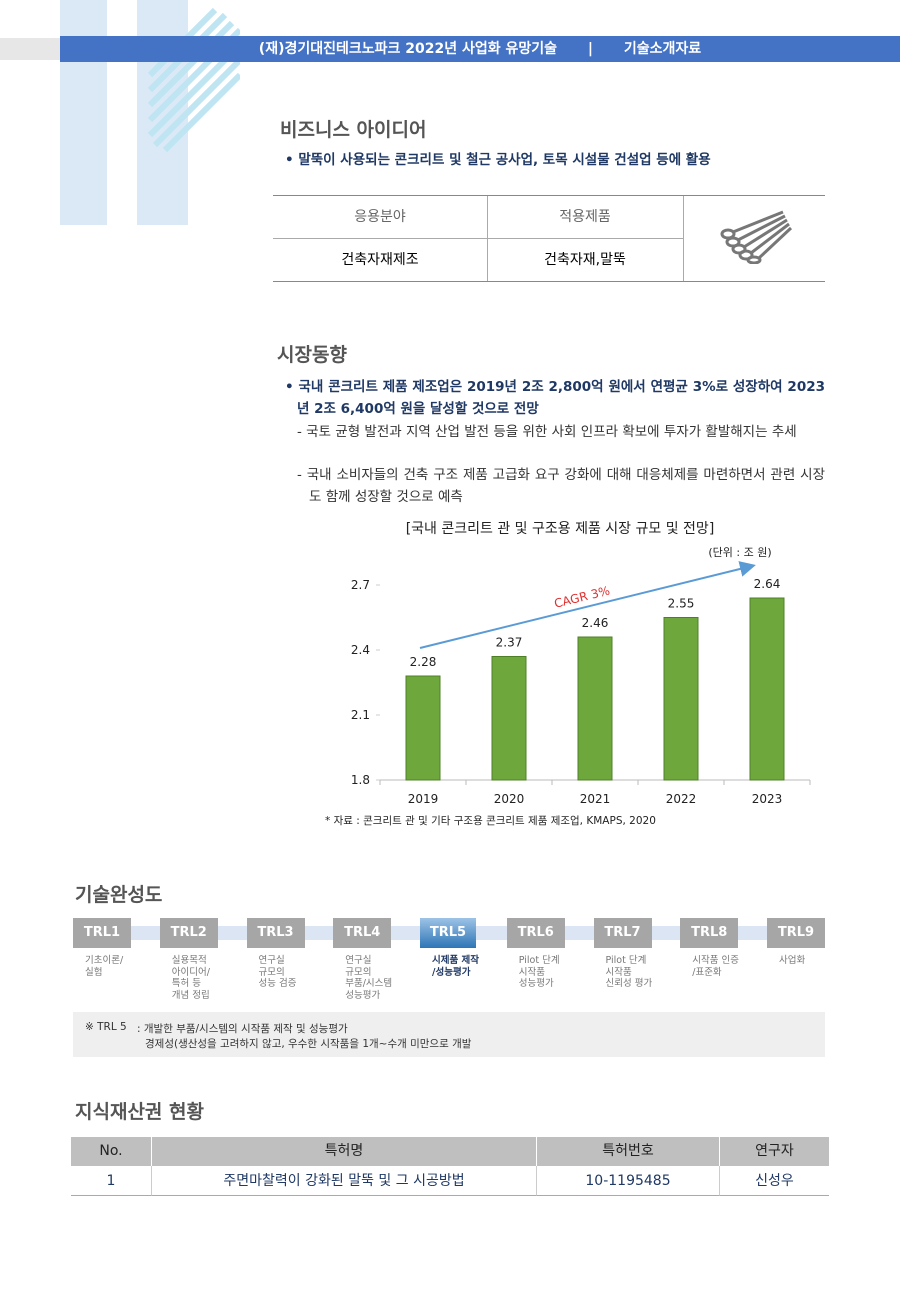  What do you see at coordinates (627, 1181) in the screenshot?
I see `table-cell: 10-1195485` at bounding box center [627, 1181].